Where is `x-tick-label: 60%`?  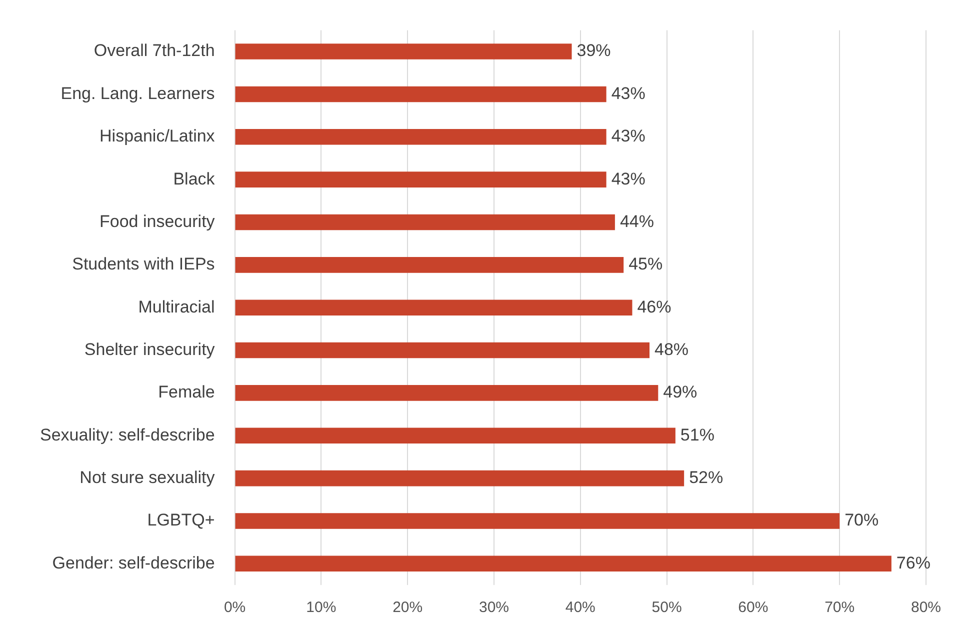 x-tick-label: 60% is located at coordinates (753, 607).